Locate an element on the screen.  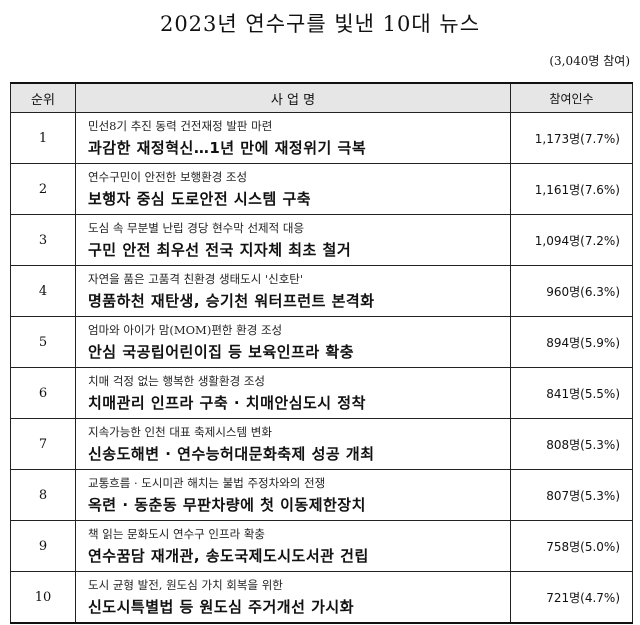
project-subtitle: 지속가능한 인천 대표 축제시스템 변화 is located at coordinates (180, 432).